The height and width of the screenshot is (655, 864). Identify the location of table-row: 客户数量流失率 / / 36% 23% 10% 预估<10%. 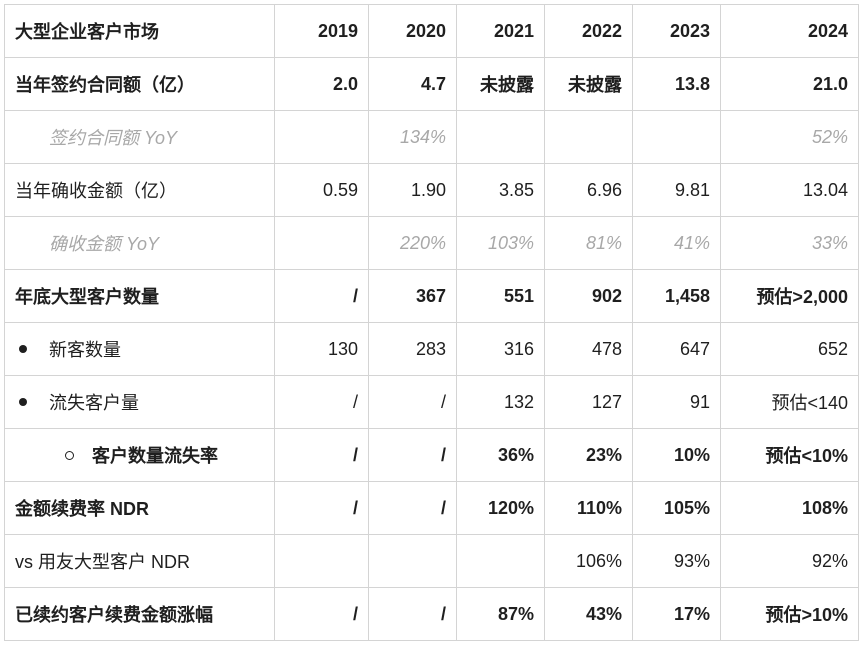
(431, 455).